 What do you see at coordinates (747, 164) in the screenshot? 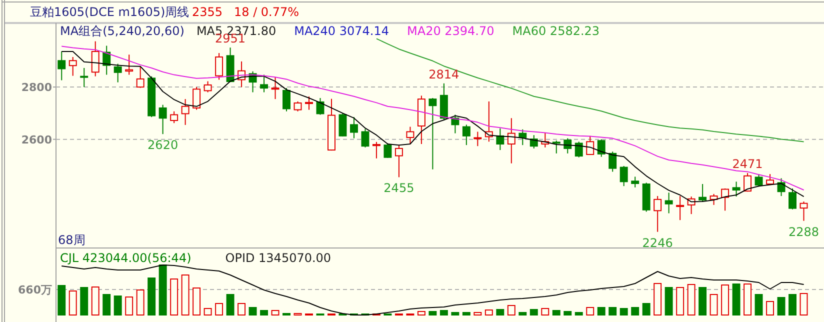
I see `annotation: 2471` at bounding box center [747, 164].